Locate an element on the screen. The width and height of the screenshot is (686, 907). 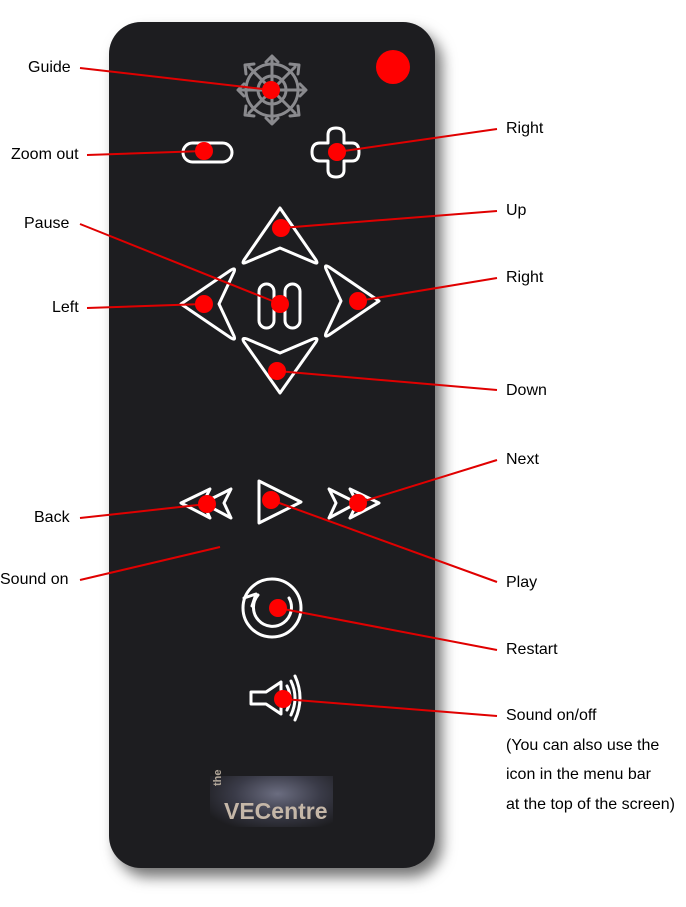
label-guide: Guide is located at coordinates (49, 67).